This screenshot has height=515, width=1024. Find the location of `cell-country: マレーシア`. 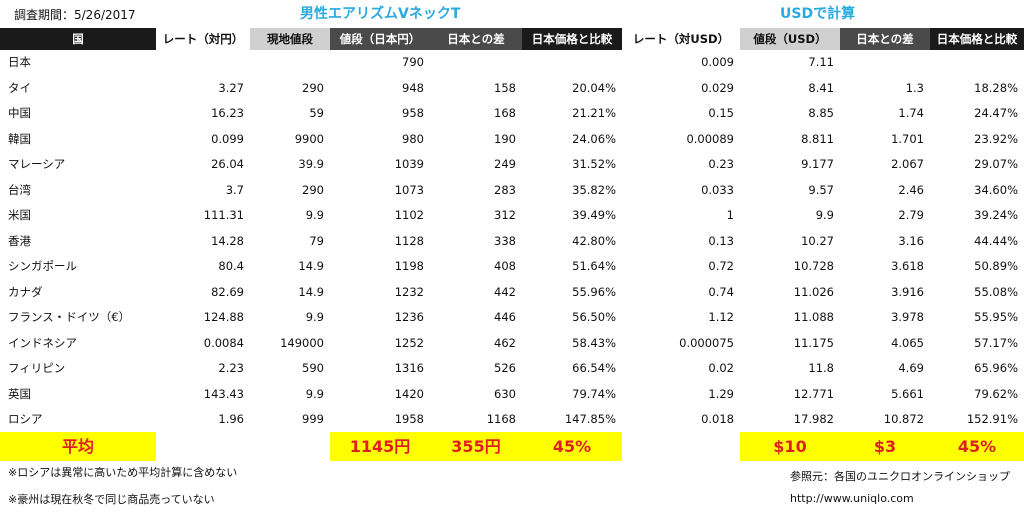

cell-country: マレーシア is located at coordinates (37, 164).